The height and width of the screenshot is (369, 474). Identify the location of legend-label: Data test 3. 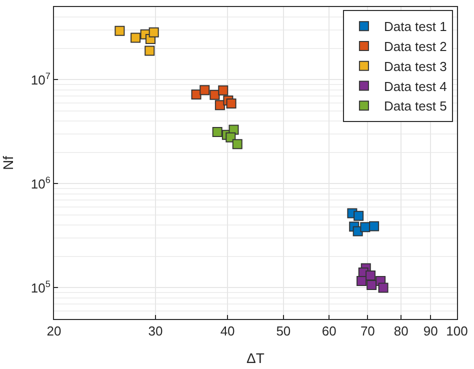
(415, 66).